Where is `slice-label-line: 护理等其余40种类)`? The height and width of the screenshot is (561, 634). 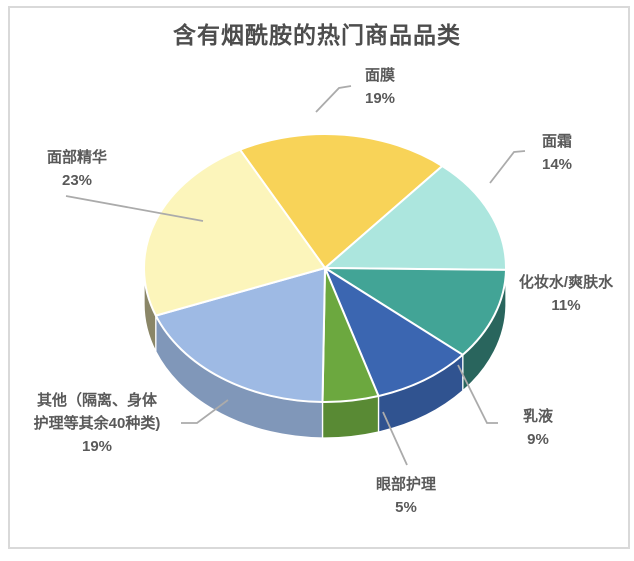 slice-label-line: 护理等其余40种类) is located at coordinates (97, 423).